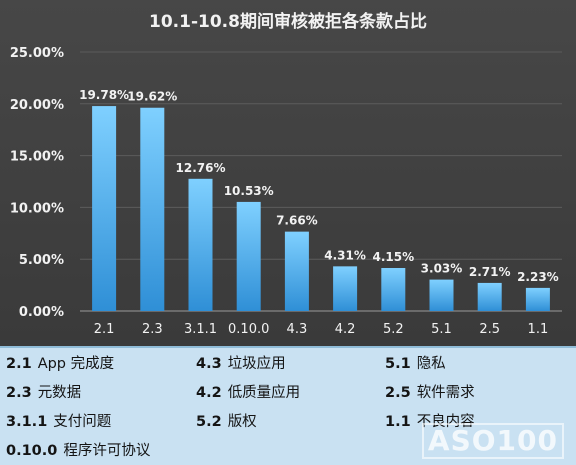 The image size is (576, 465). Describe the element at coordinates (209, 393) in the screenshot. I see `legend-code: 4.2` at that location.